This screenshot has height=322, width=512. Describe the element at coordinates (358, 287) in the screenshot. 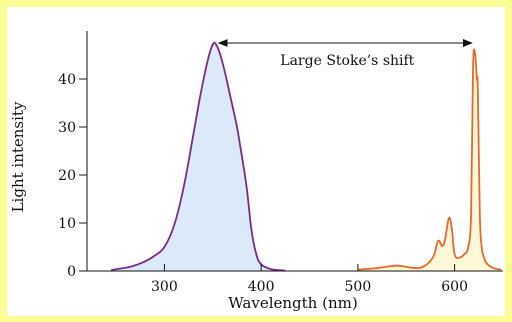

I see `x-tick-label: 500` at that location.